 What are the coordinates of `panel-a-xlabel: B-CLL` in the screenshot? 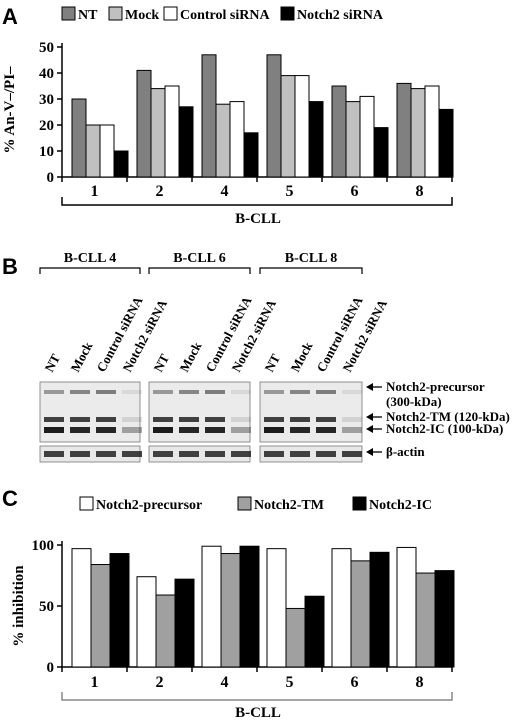 It's located at (258, 219).